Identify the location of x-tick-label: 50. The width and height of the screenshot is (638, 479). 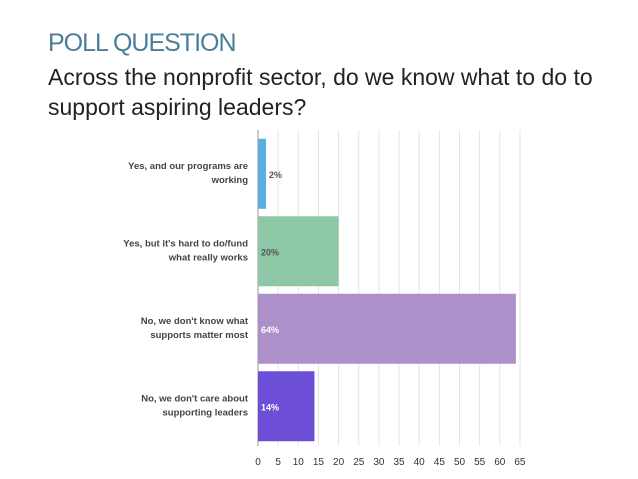
(460, 462).